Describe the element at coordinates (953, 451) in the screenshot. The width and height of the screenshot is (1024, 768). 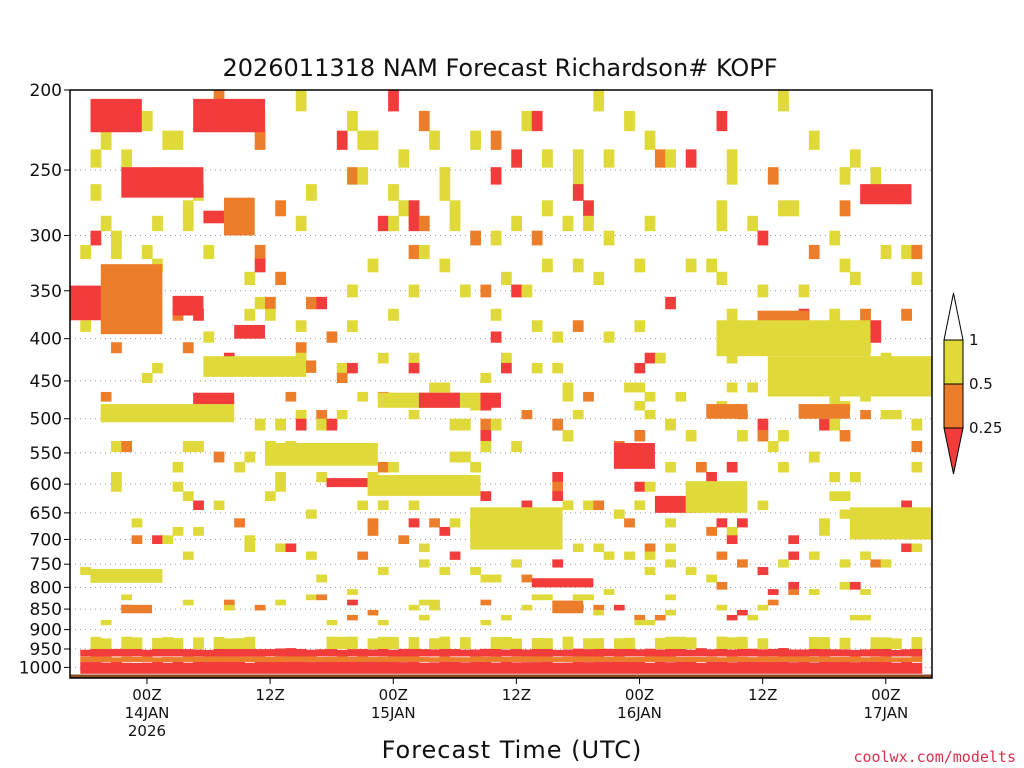
I see `colorbar-bottom-triangle` at that location.